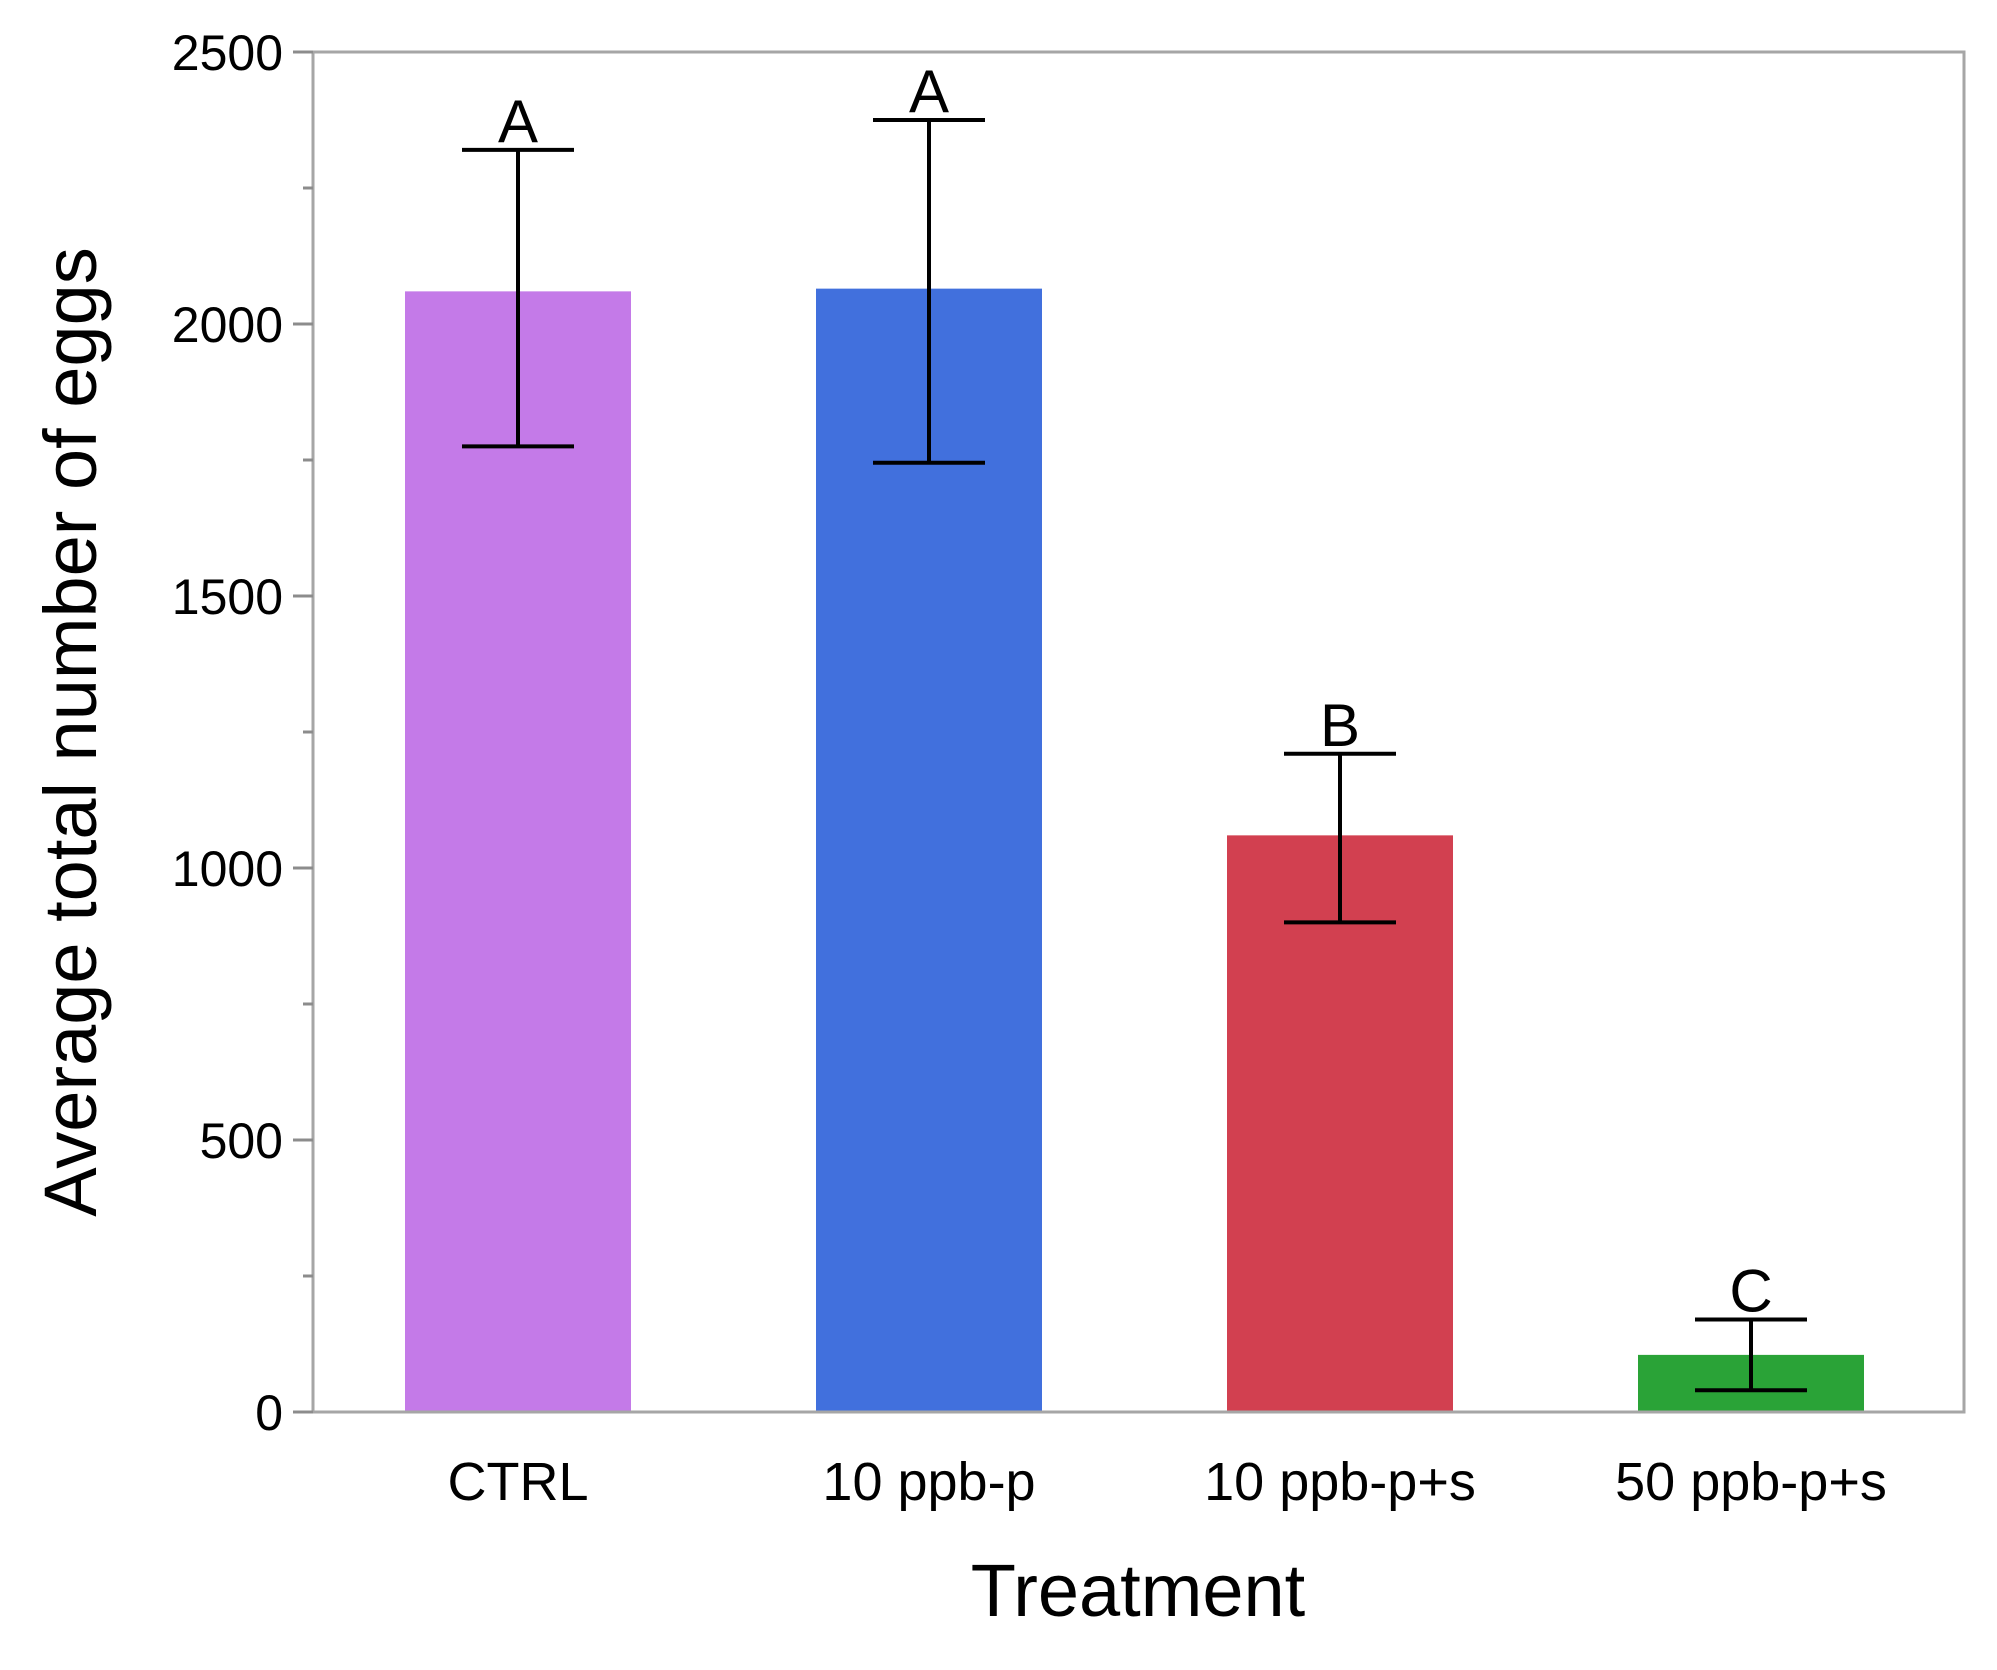 This screenshot has width=1997, height=1670. What do you see at coordinates (928, 1482) in the screenshot?
I see `category-label-1: 10 ppb-p` at bounding box center [928, 1482].